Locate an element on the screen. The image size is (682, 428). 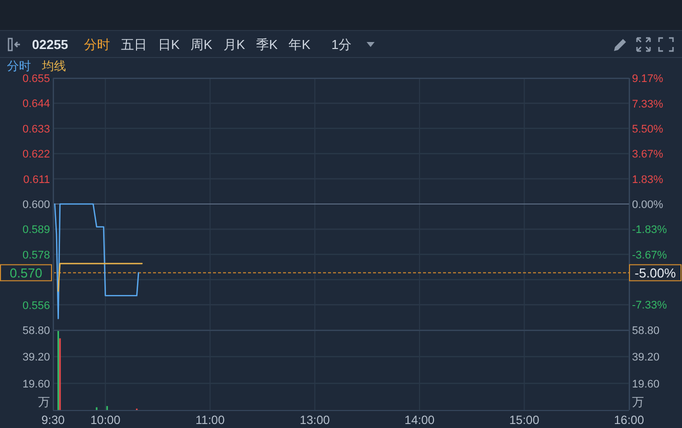
x-tick-label: 16:00 is located at coordinates (629, 420).